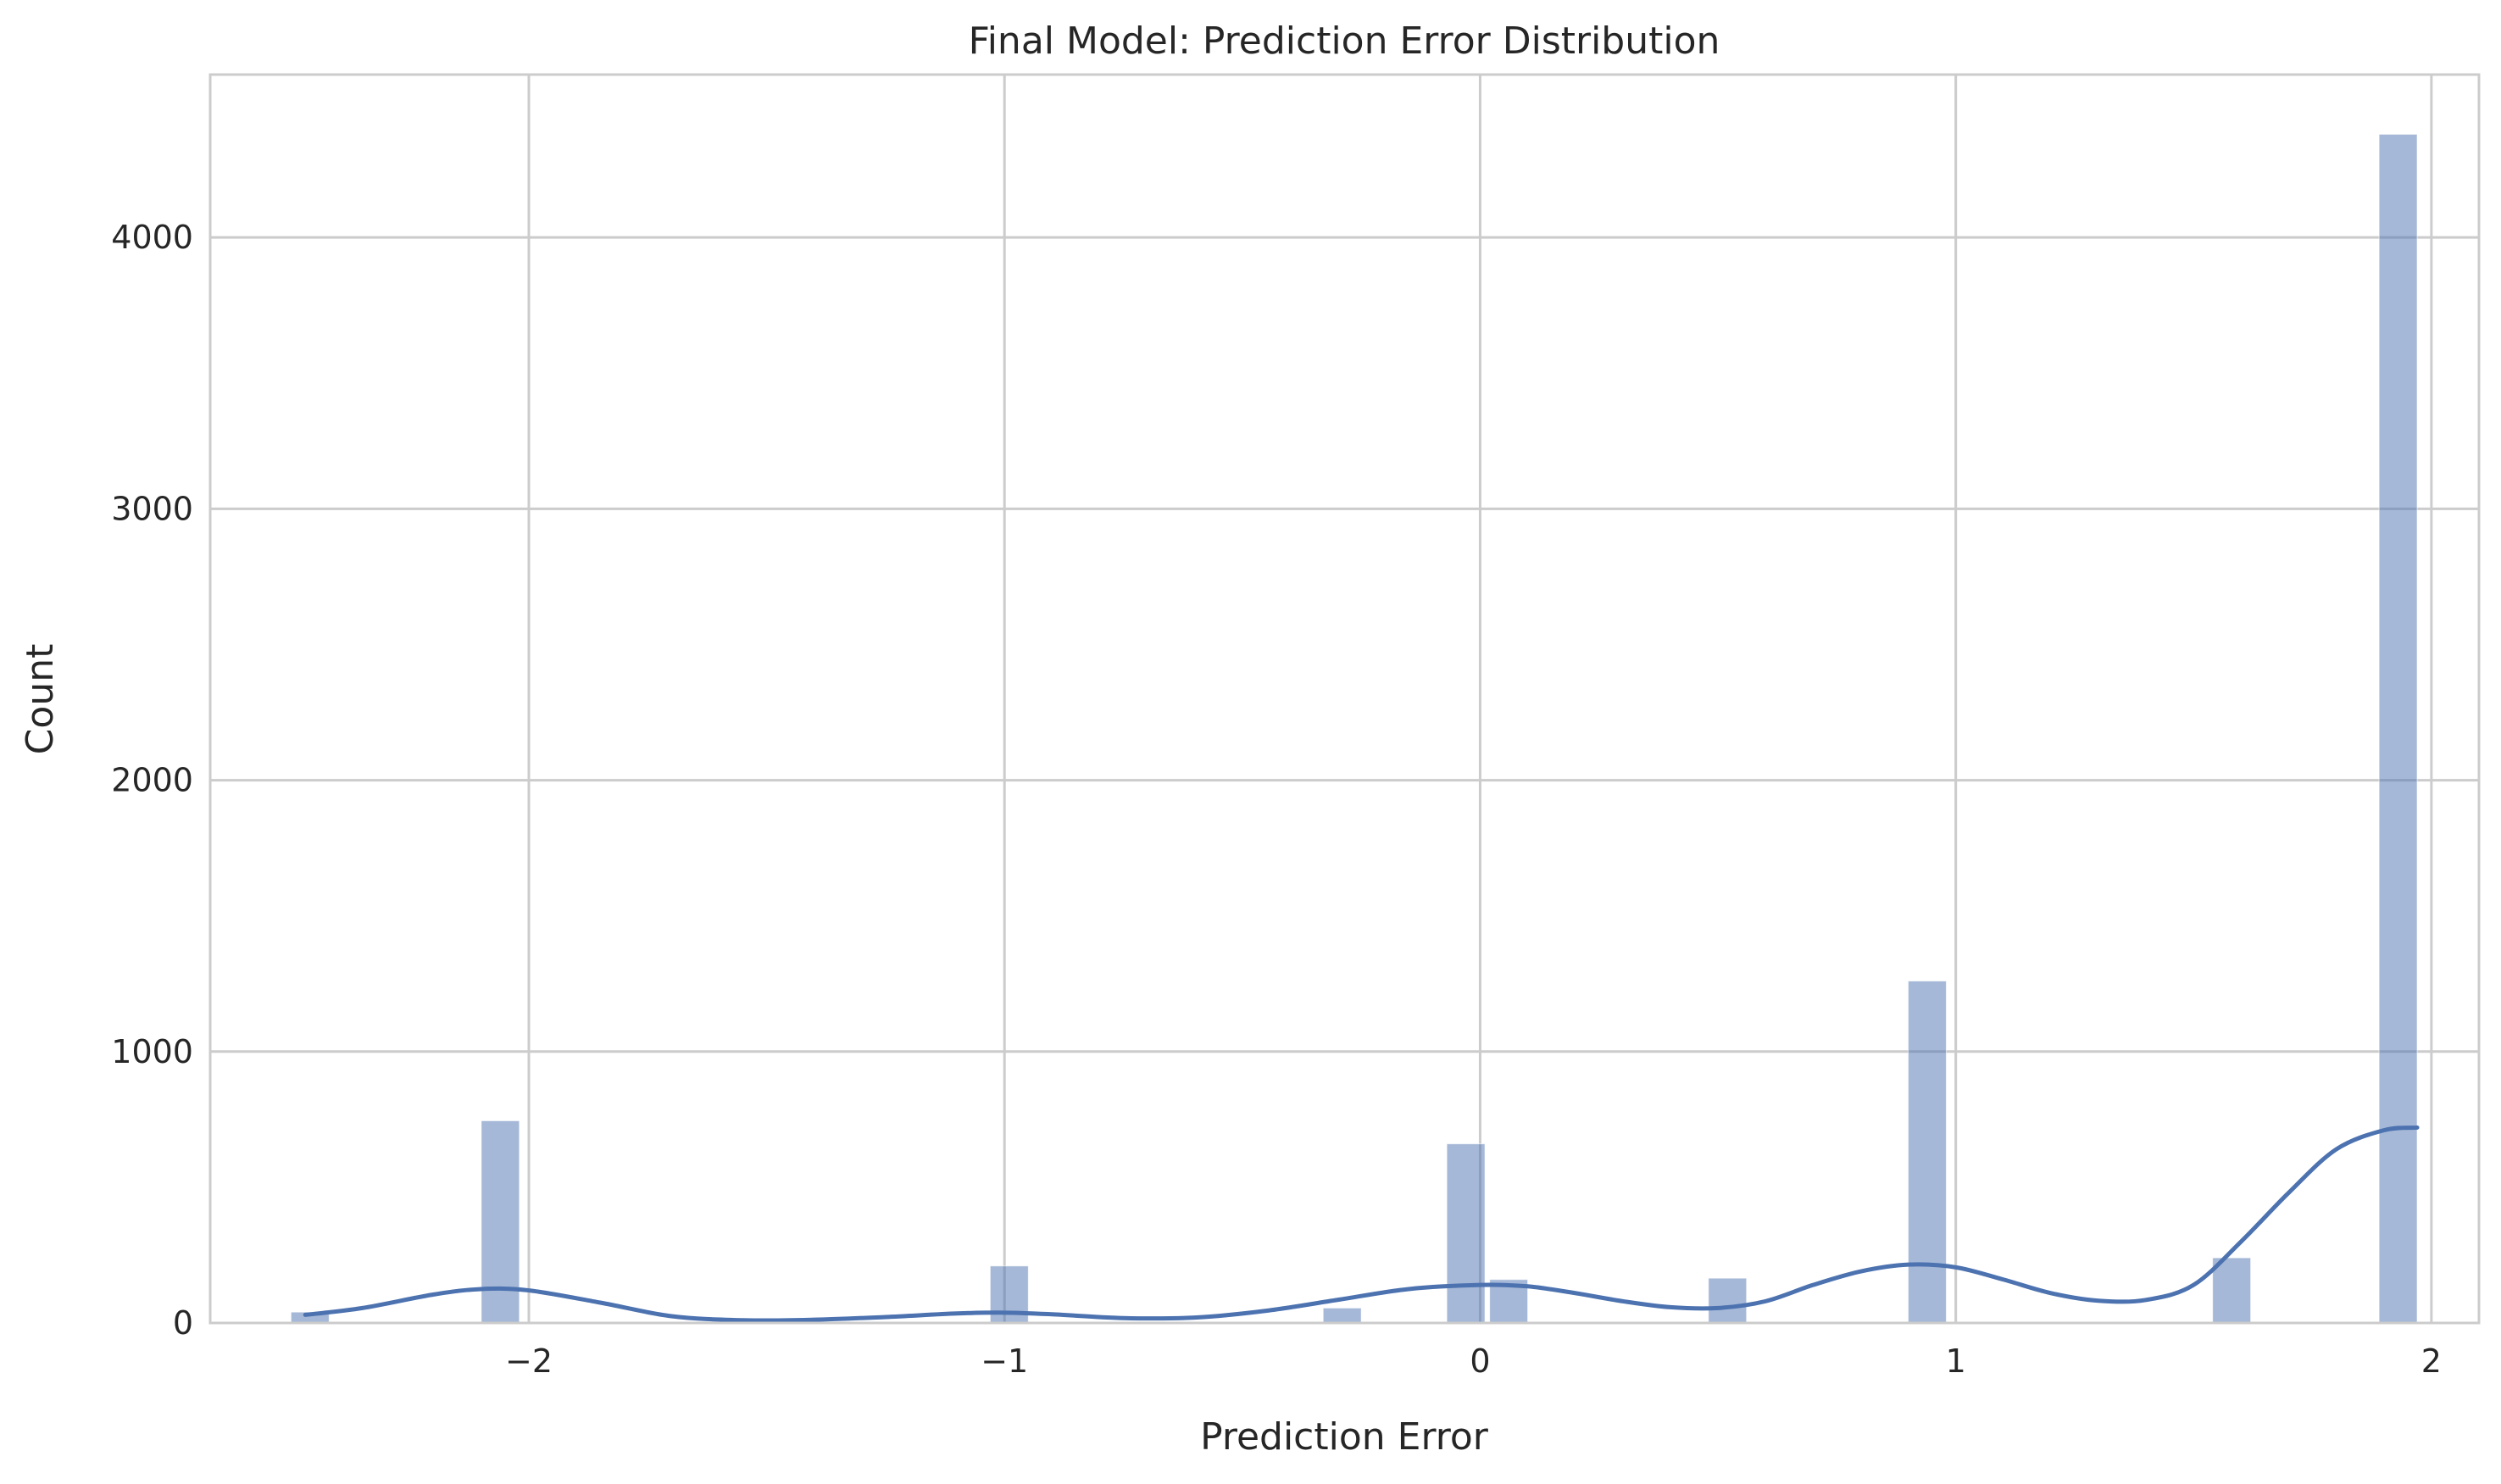 This screenshot has height=1484, width=2501. I want to click on y-tick-labels: 0 1000 2000 3000 4000, so click(152, 781).